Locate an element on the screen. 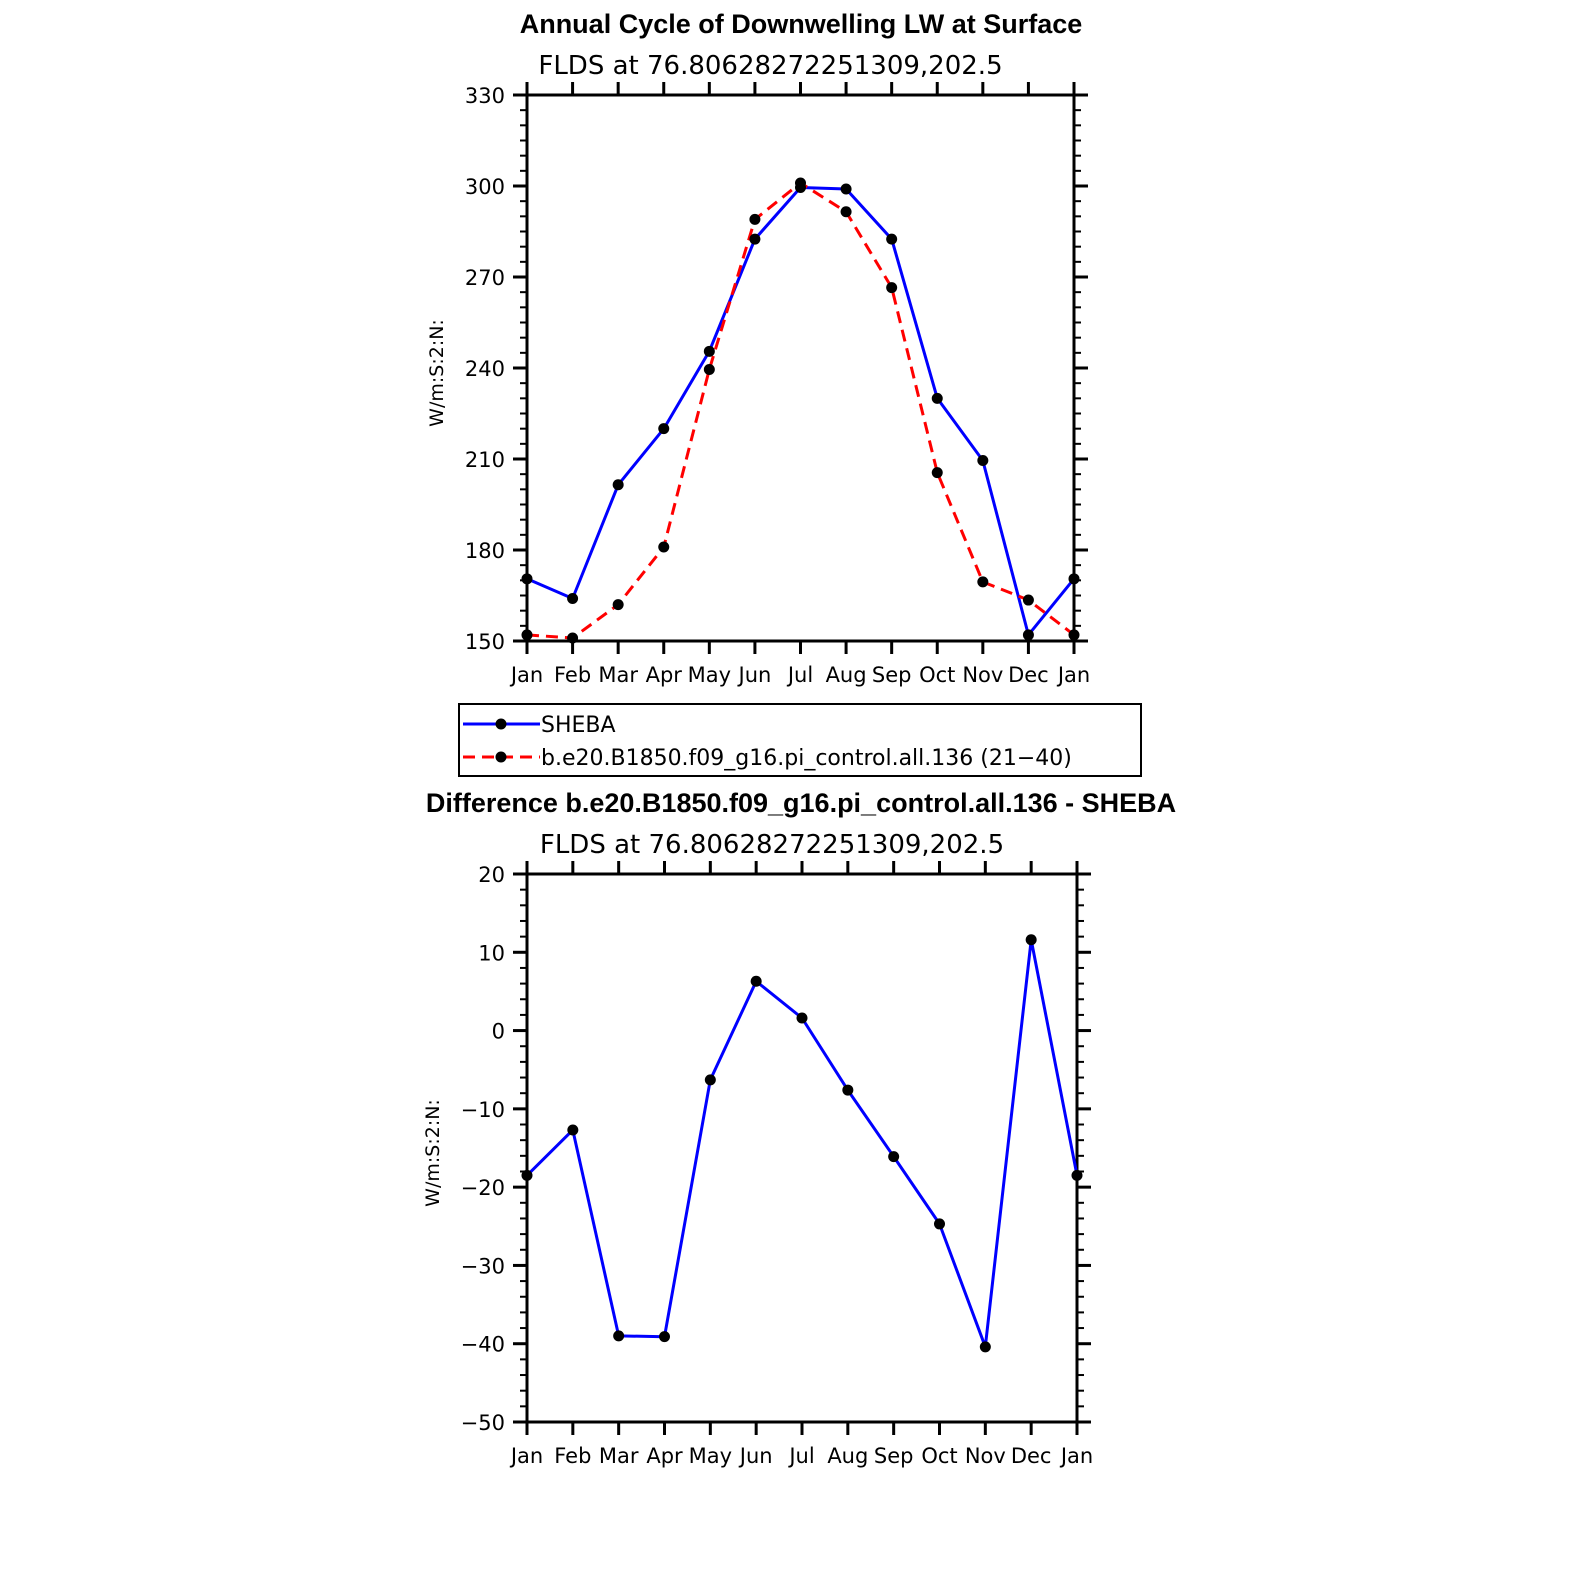 This screenshot has height=1574, width=1574. y-tick-label: 20 is located at coordinates (491, 875).